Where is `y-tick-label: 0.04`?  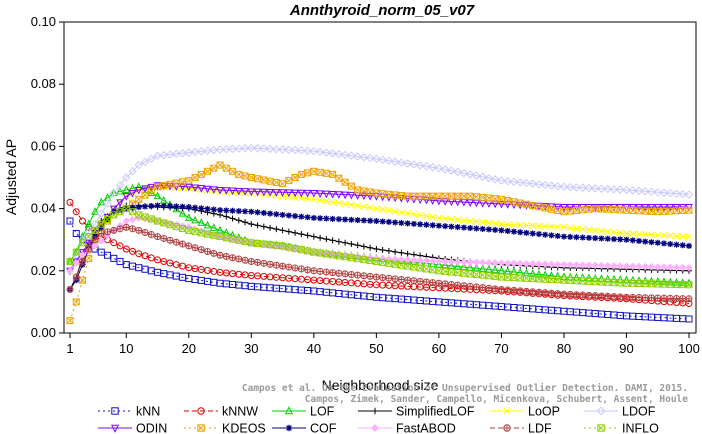
y-tick-label: 0.04 is located at coordinates (43, 208).